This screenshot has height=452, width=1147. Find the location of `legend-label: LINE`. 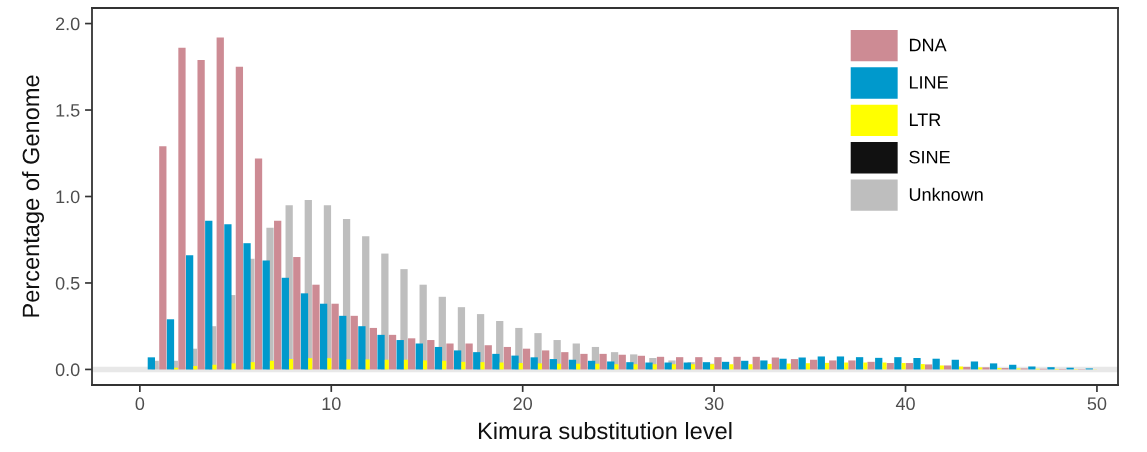

legend-label: LINE is located at coordinates (928, 82).